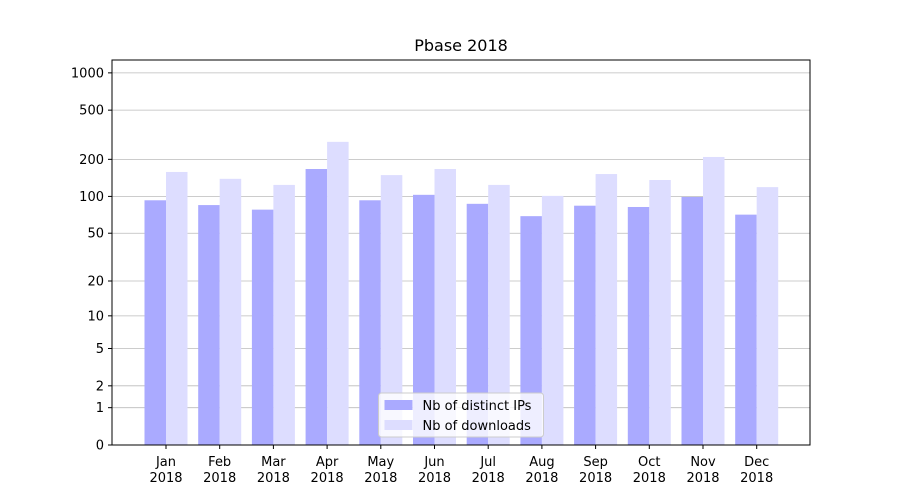 Image resolution: width=900 pixels, height=504 pixels. I want to click on x-tick-label: Dec 2018, so click(756, 470).